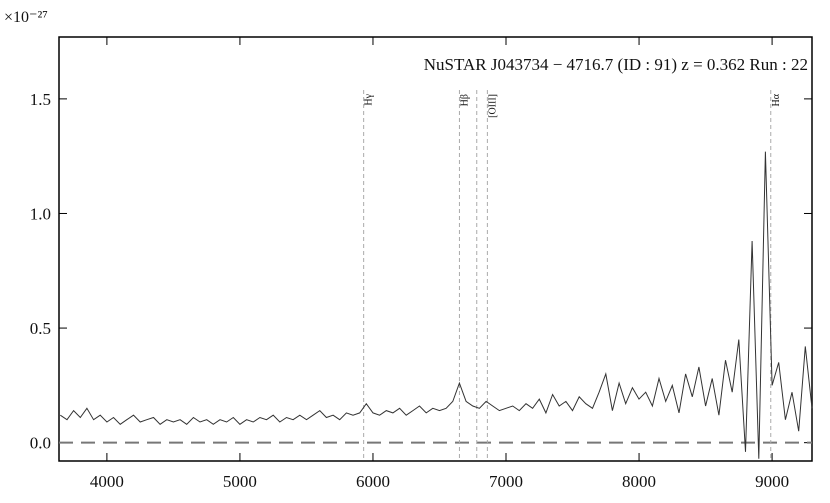  What do you see at coordinates (40, 213) in the screenshot?
I see `y-tick-label: 1.0` at bounding box center [40, 213].